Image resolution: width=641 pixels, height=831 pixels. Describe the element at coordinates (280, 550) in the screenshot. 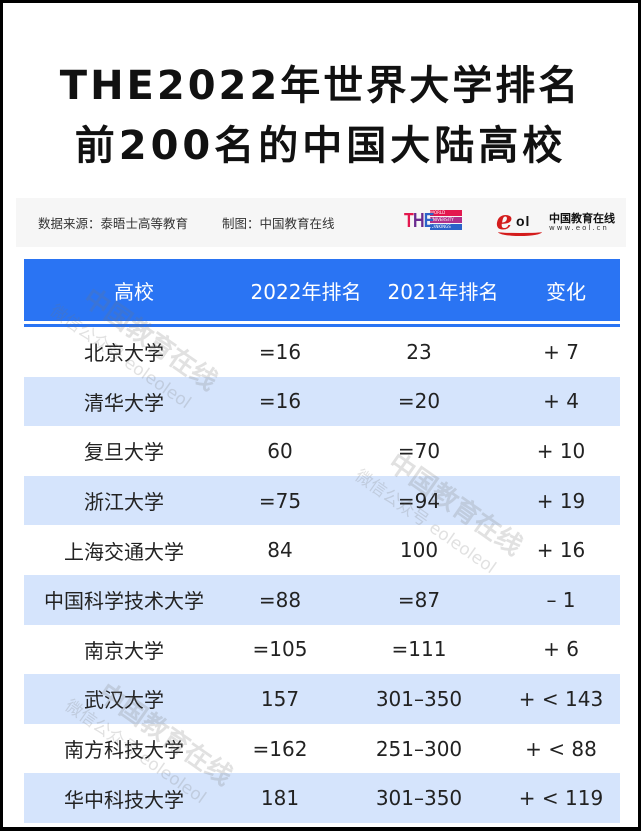

I see `cell-rank-2022: 84` at that location.